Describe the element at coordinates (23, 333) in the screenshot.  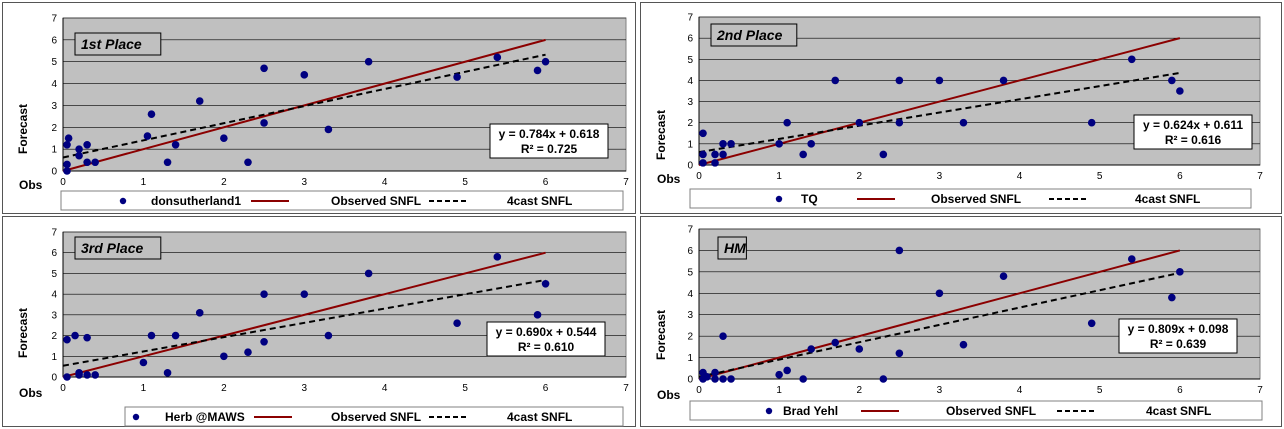
I see `y-axis-label: Forecast` at that location.